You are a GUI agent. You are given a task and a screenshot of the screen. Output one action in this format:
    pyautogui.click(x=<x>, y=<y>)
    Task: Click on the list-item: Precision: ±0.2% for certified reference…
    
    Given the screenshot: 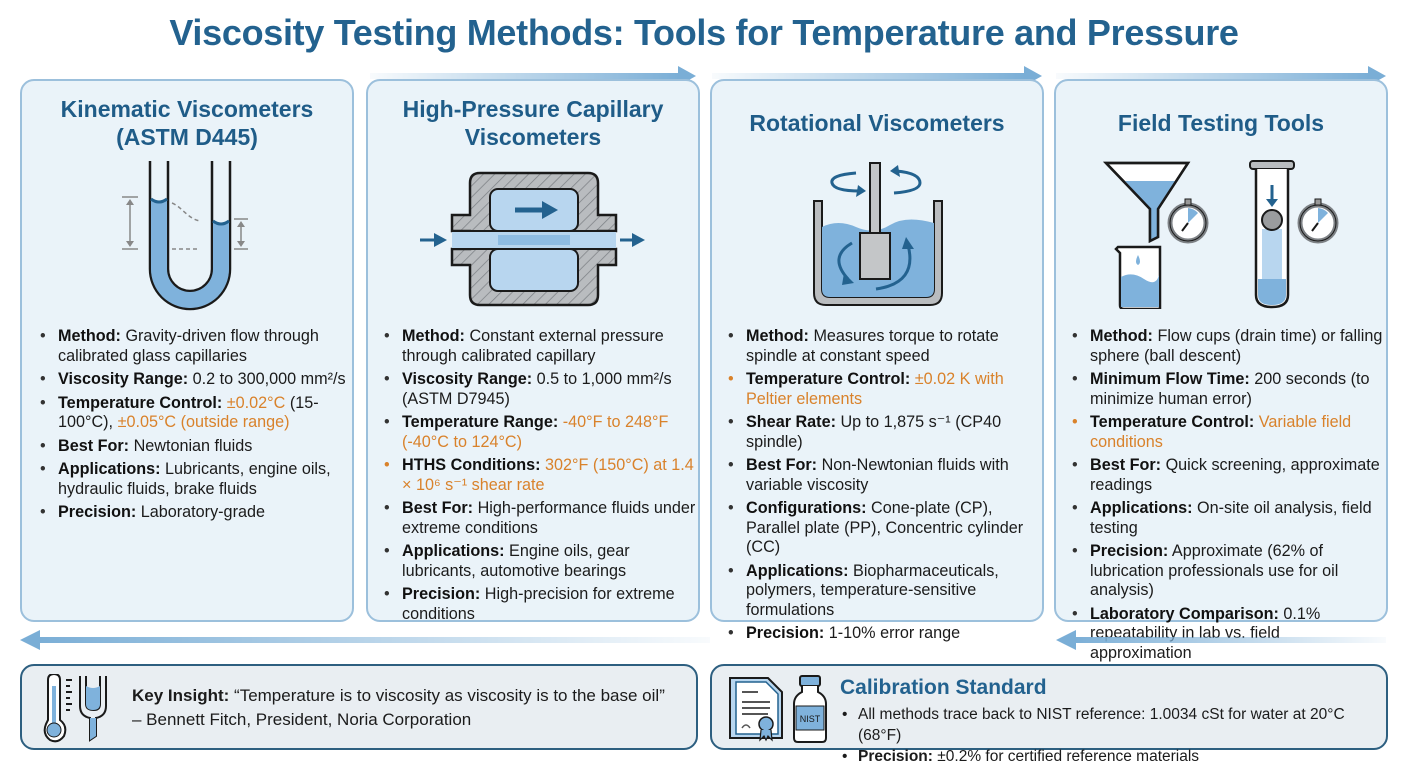 What is the action you would take?
    pyautogui.click(x=1114, y=756)
    